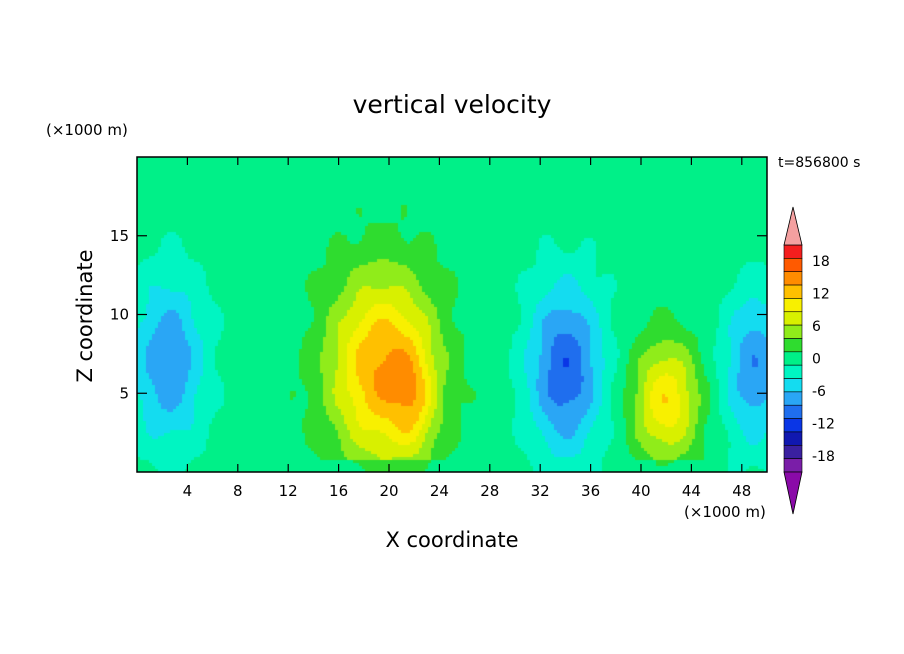 This screenshot has height=654, width=904. I want to click on x-tick-label: 16, so click(338, 491).